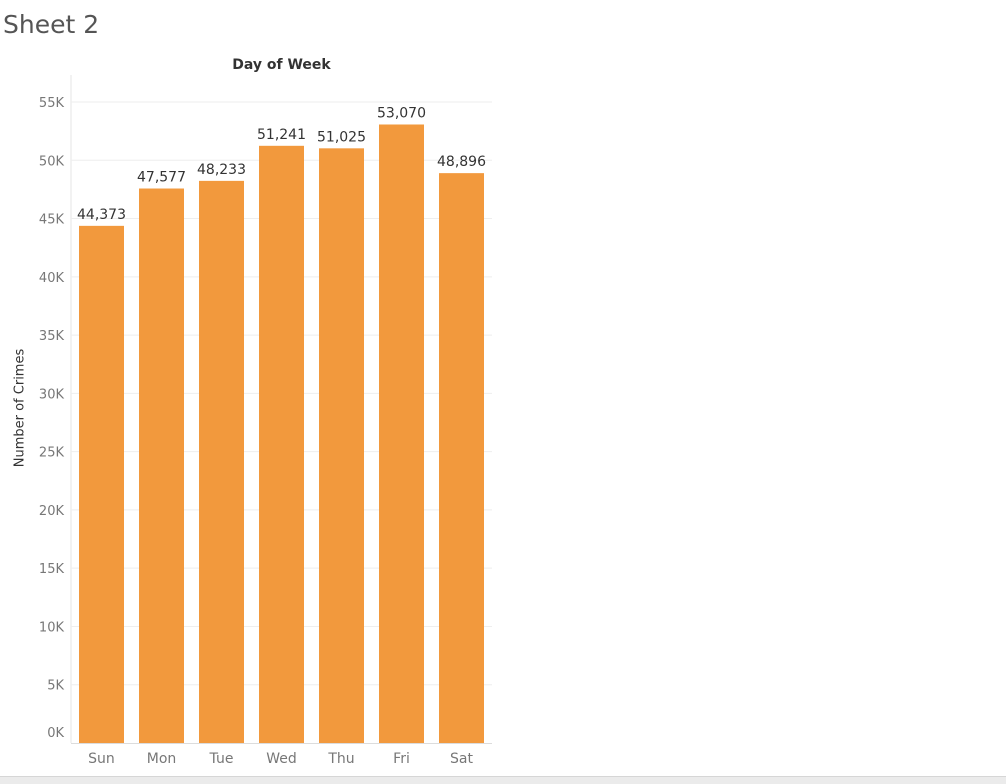 The height and width of the screenshot is (784, 1006). What do you see at coordinates (52, 511) in the screenshot?
I see `y-tick-label: 20K` at bounding box center [52, 511].